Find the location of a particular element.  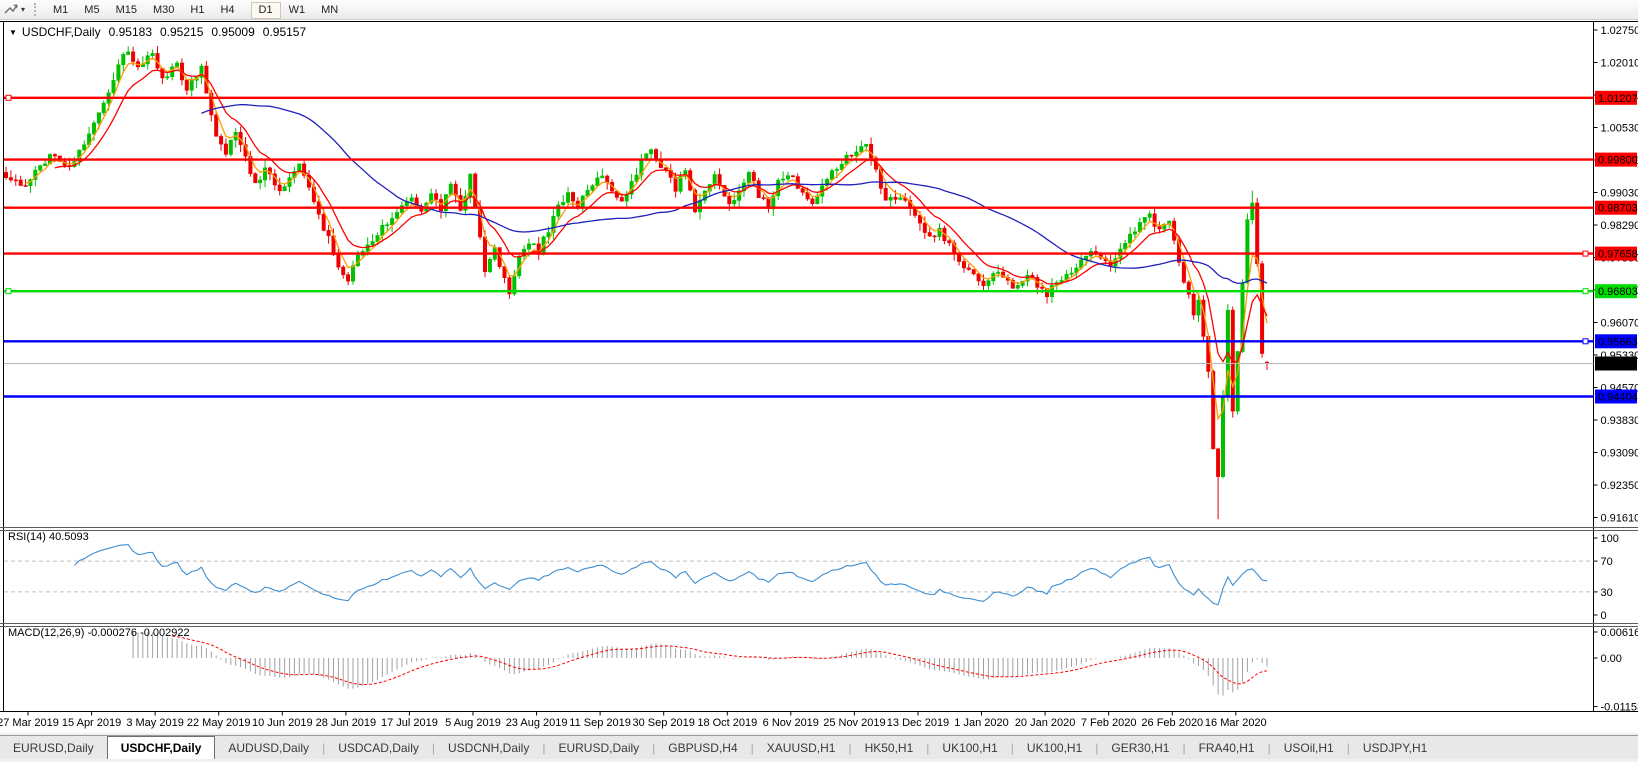

time-axis-label: 5 Aug 2019 is located at coordinates (473, 723).